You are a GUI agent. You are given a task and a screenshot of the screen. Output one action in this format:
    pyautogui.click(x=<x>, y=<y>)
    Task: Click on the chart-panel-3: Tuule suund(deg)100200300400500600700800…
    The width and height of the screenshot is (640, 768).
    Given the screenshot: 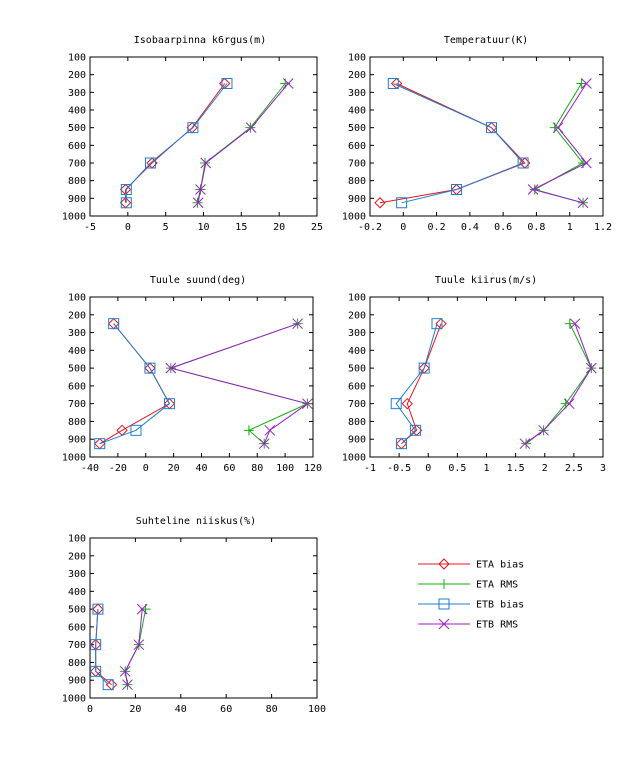 What is the action you would take?
    pyautogui.click(x=192, y=374)
    